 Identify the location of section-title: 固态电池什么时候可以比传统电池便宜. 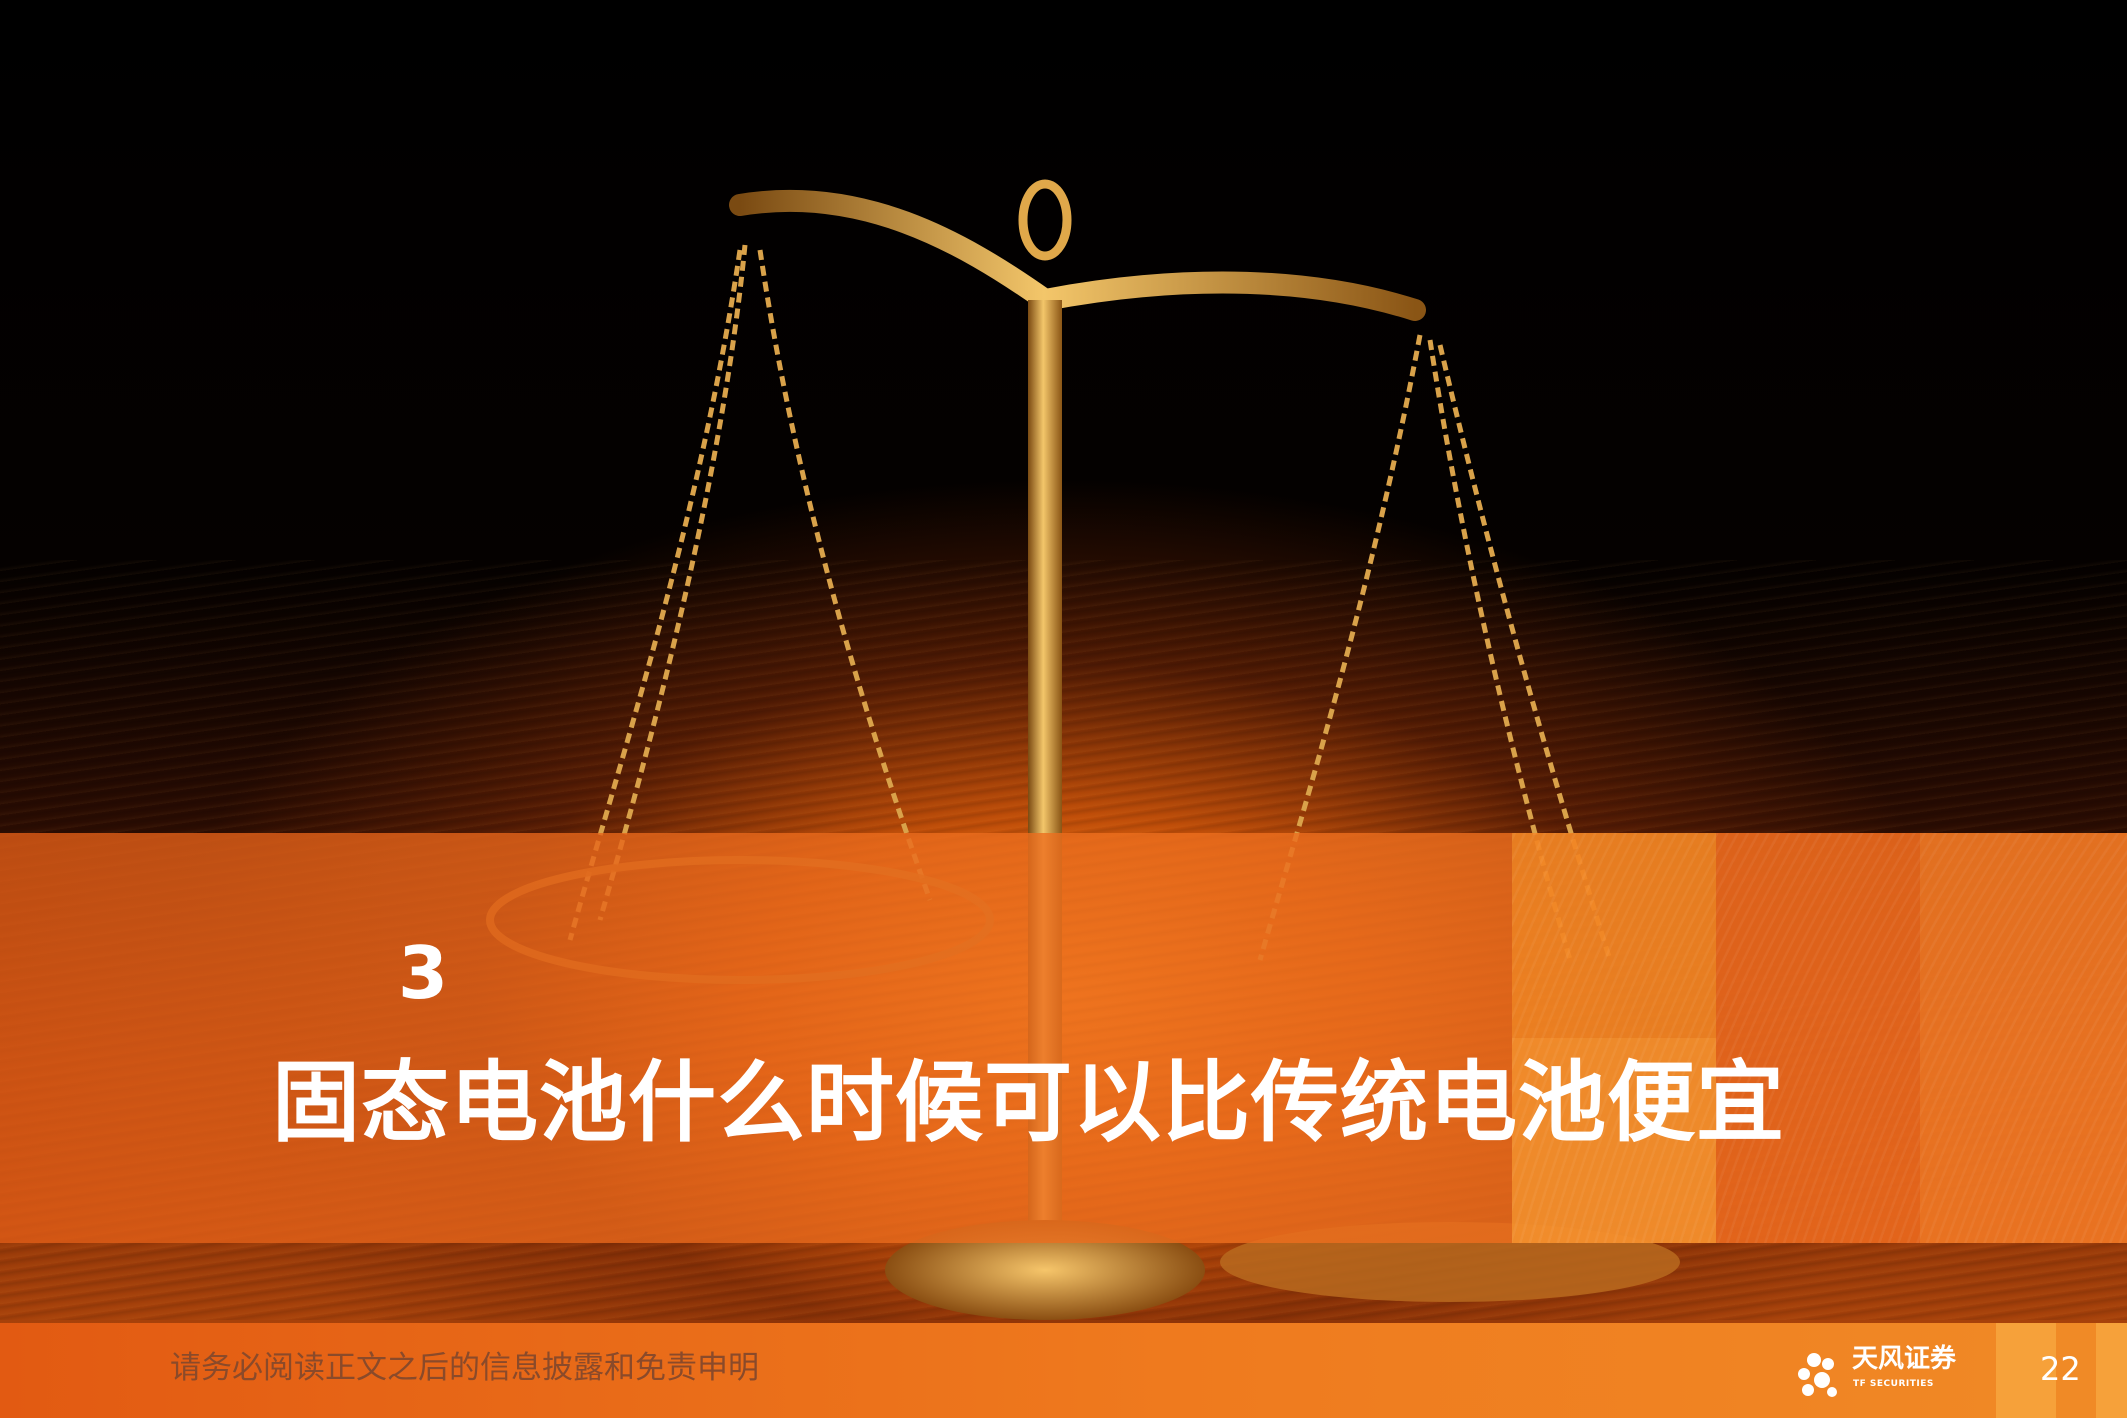
(1029, 1102).